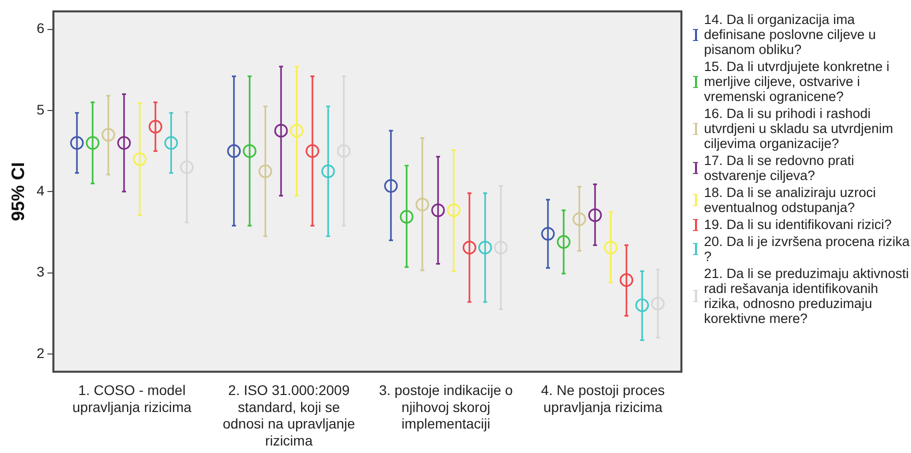 This screenshot has height=453, width=911. I want to click on legend-label: 18. Da li se analiziraju uzroci eventualnog odstupanja?, so click(790, 200).